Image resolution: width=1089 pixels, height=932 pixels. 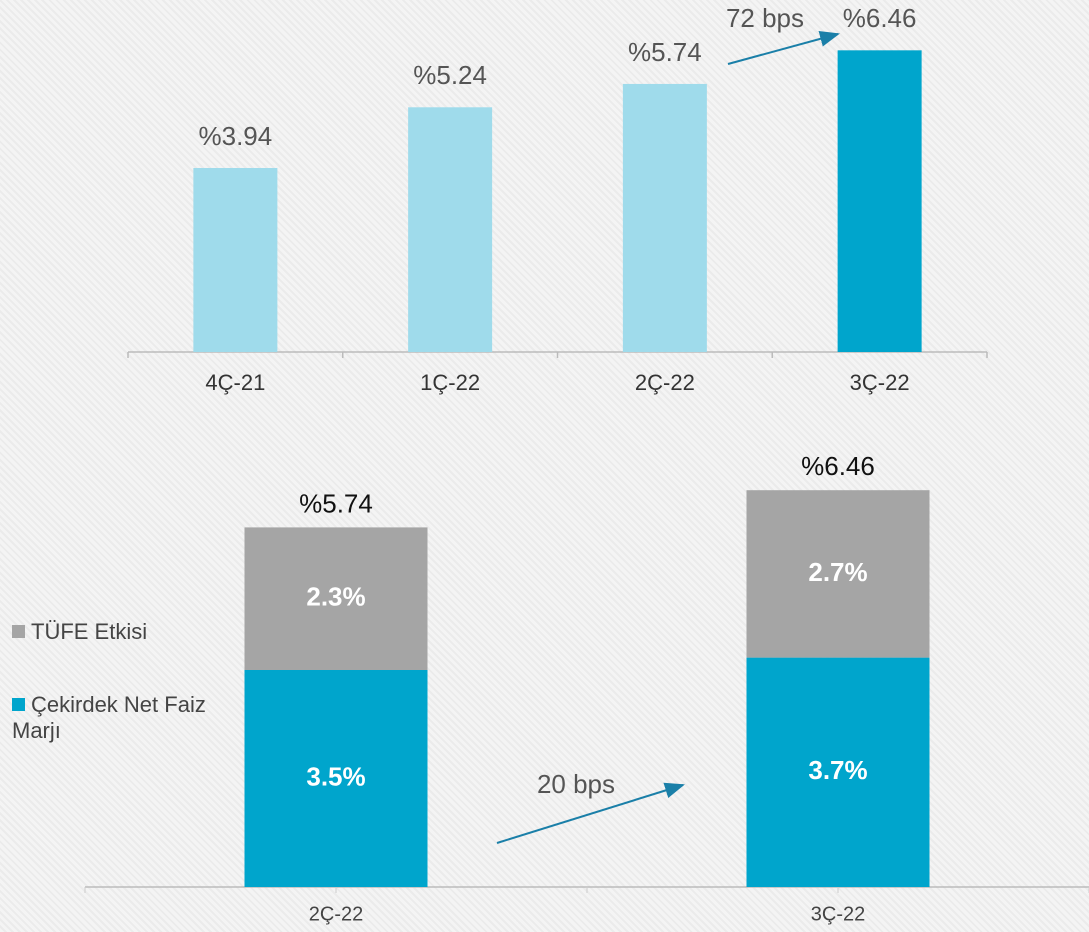 I want to click on value-label: %5.74, so click(x=665, y=52).